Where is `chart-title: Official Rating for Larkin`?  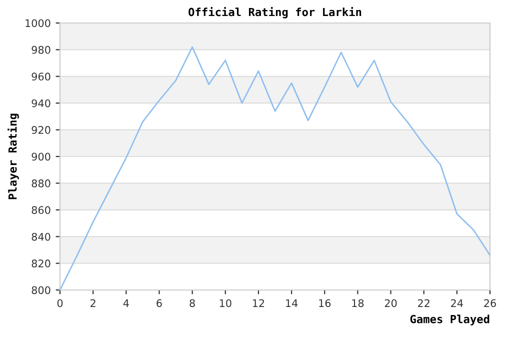
chart-title: Official Rating for Larkin is located at coordinates (275, 12).